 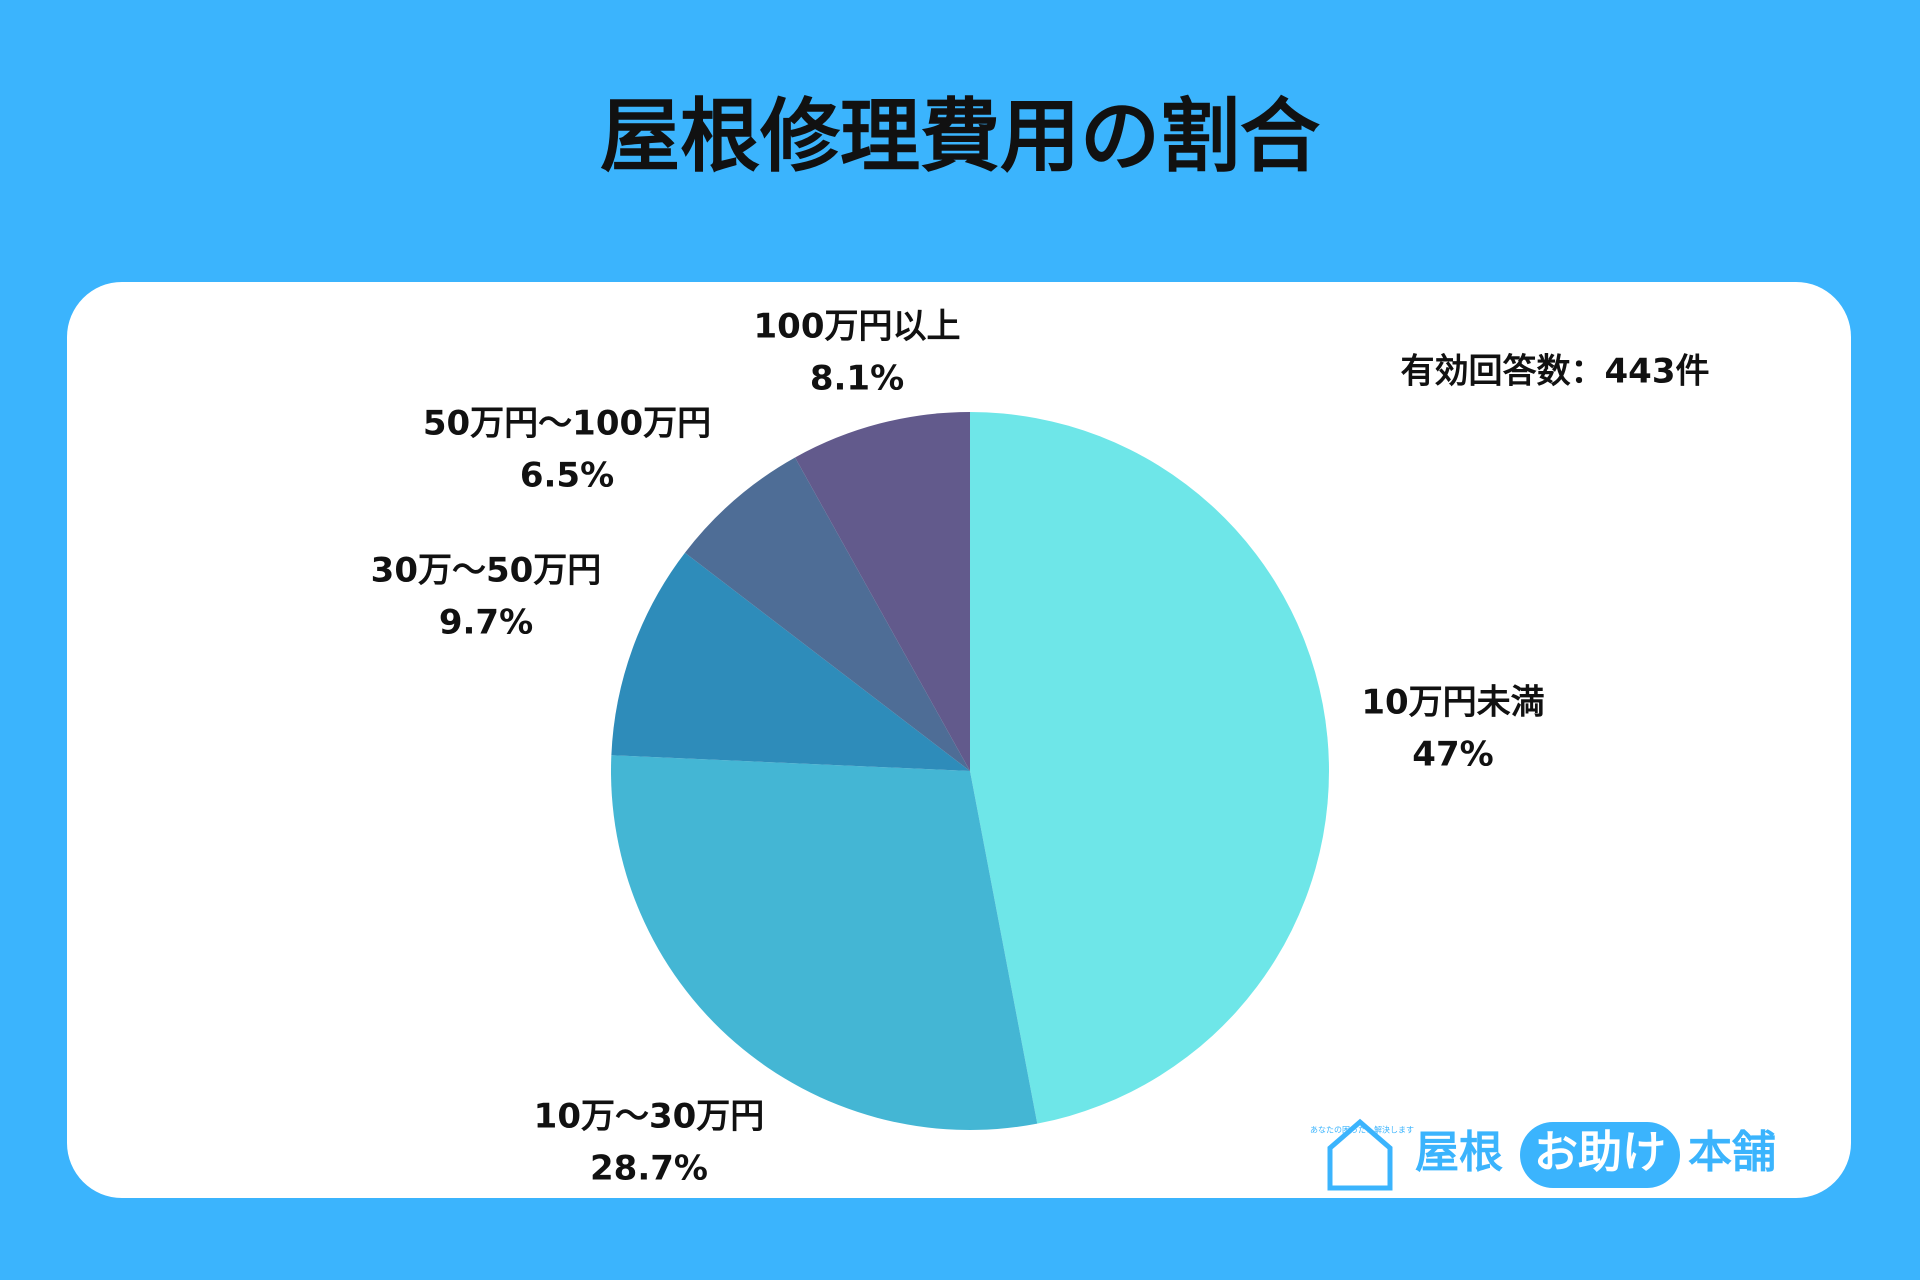 I want to click on annotation: 有効回答数：443件, so click(x=1555, y=372).